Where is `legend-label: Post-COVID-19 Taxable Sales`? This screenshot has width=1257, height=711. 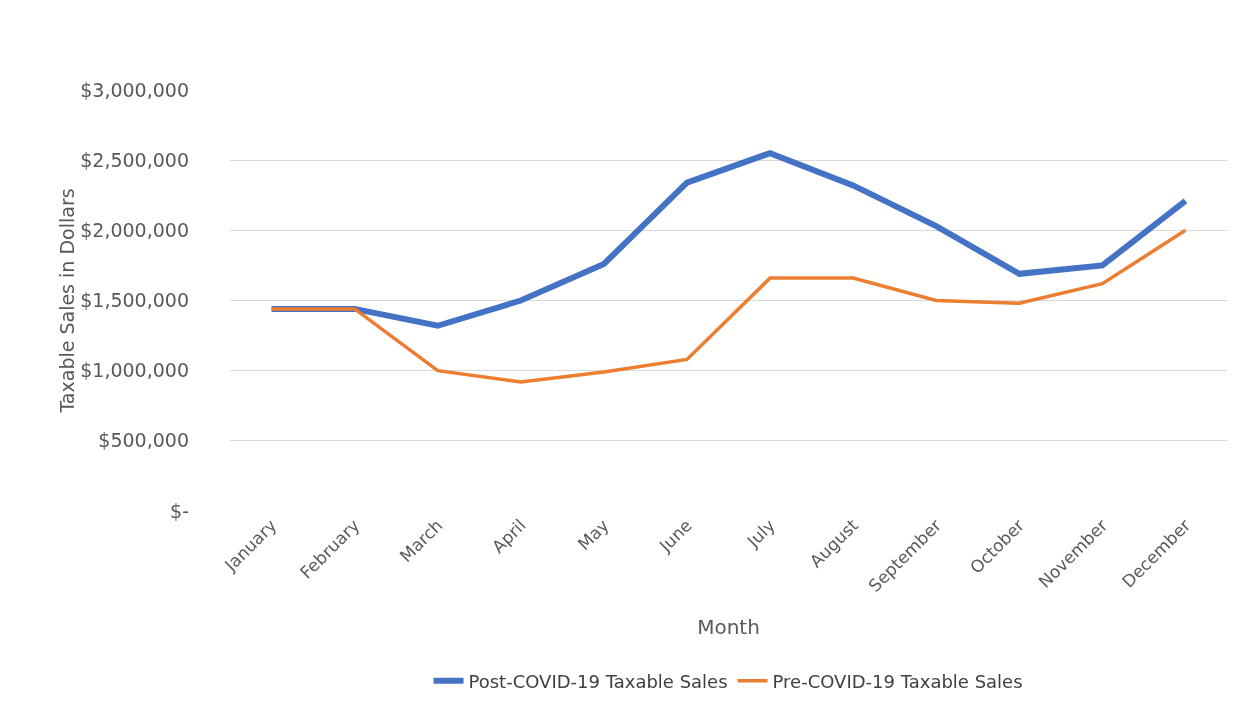
legend-label: Post-COVID-19 Taxable Sales is located at coordinates (598, 681).